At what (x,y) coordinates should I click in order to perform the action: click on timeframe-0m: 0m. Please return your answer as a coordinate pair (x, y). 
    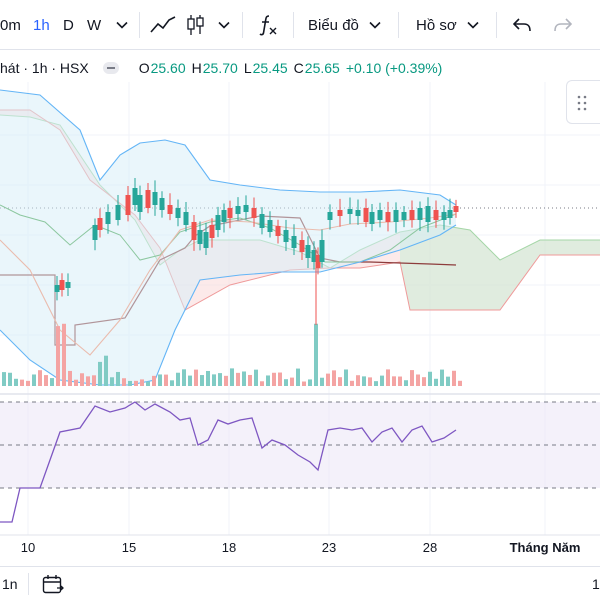
    Looking at the image, I should click on (10, 25).